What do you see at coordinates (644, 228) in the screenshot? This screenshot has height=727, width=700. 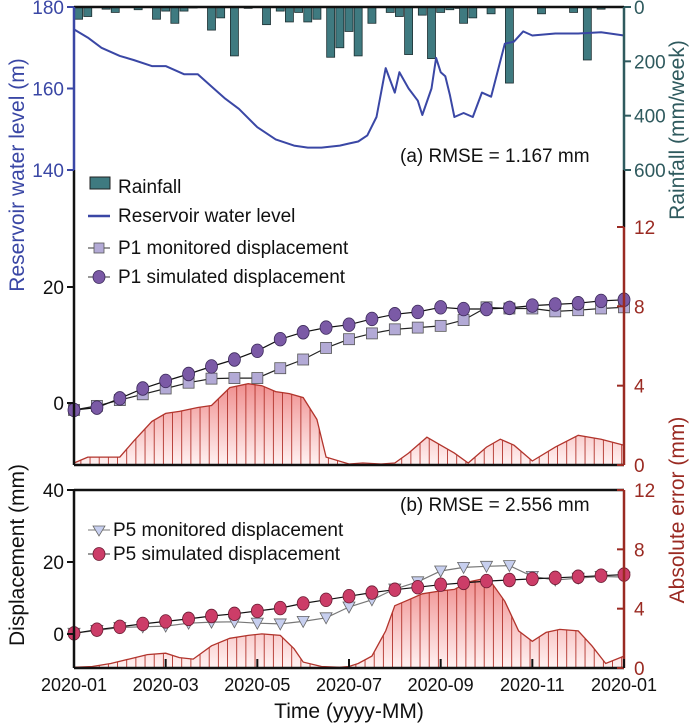 I see `error-a-tick-label: 12` at bounding box center [644, 228].